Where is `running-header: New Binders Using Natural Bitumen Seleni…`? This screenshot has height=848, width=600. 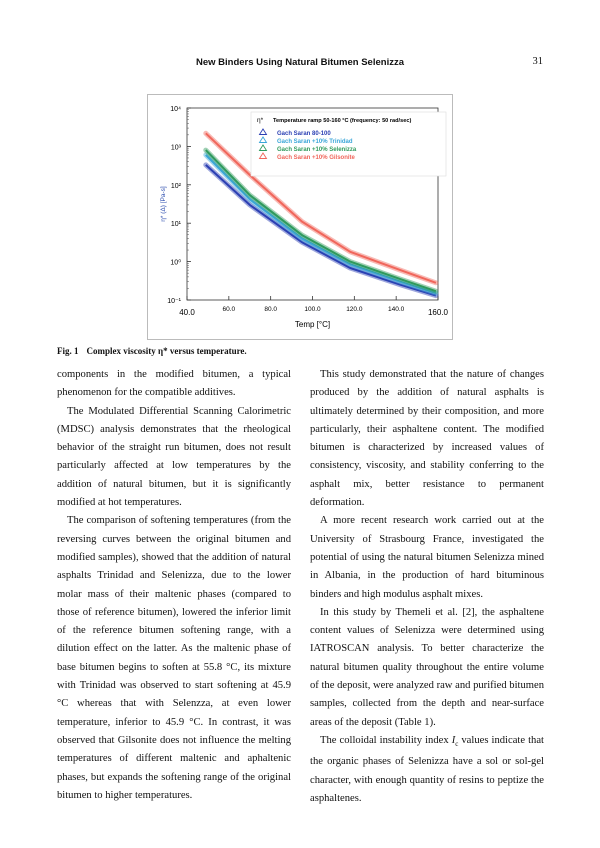
running-header: New Binders Using Natural Bitumen Seleni… is located at coordinates (300, 63).